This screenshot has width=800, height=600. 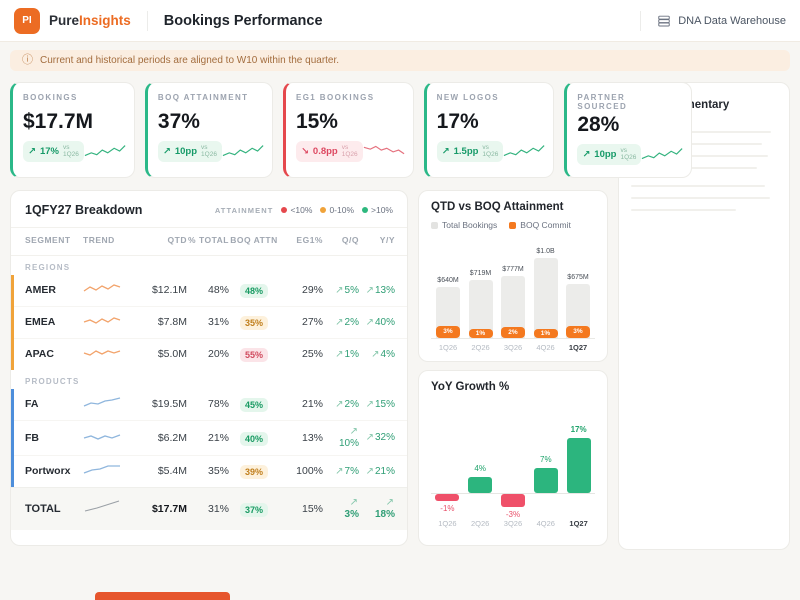 I want to click on table-row-total: TOTAL $17.7M 31% 37% 15% ↗ 3% ↗ 18%, so click(x=209, y=508).